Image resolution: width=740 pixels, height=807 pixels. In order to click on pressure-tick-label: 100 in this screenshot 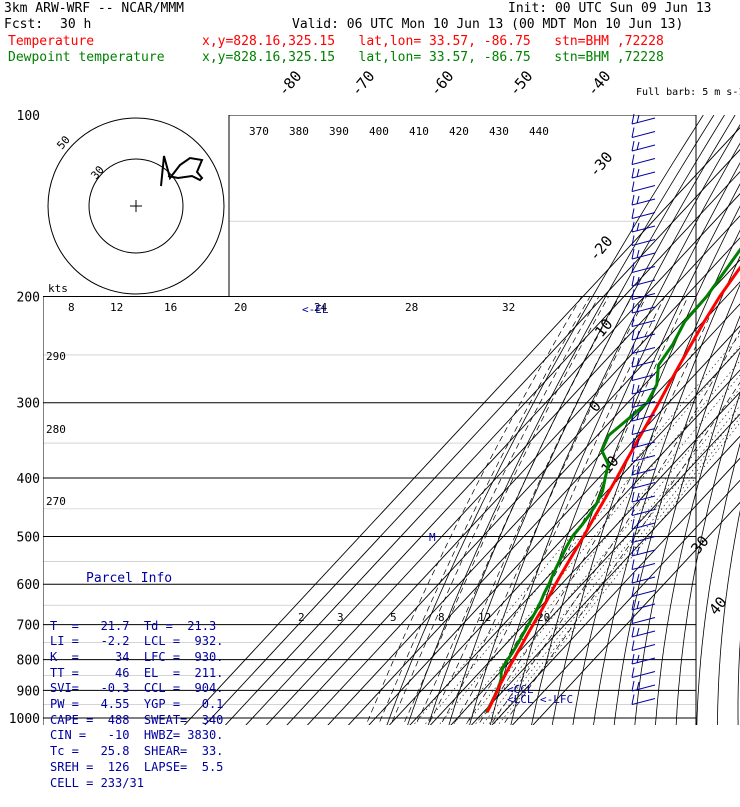, I will do `click(28, 116)`.